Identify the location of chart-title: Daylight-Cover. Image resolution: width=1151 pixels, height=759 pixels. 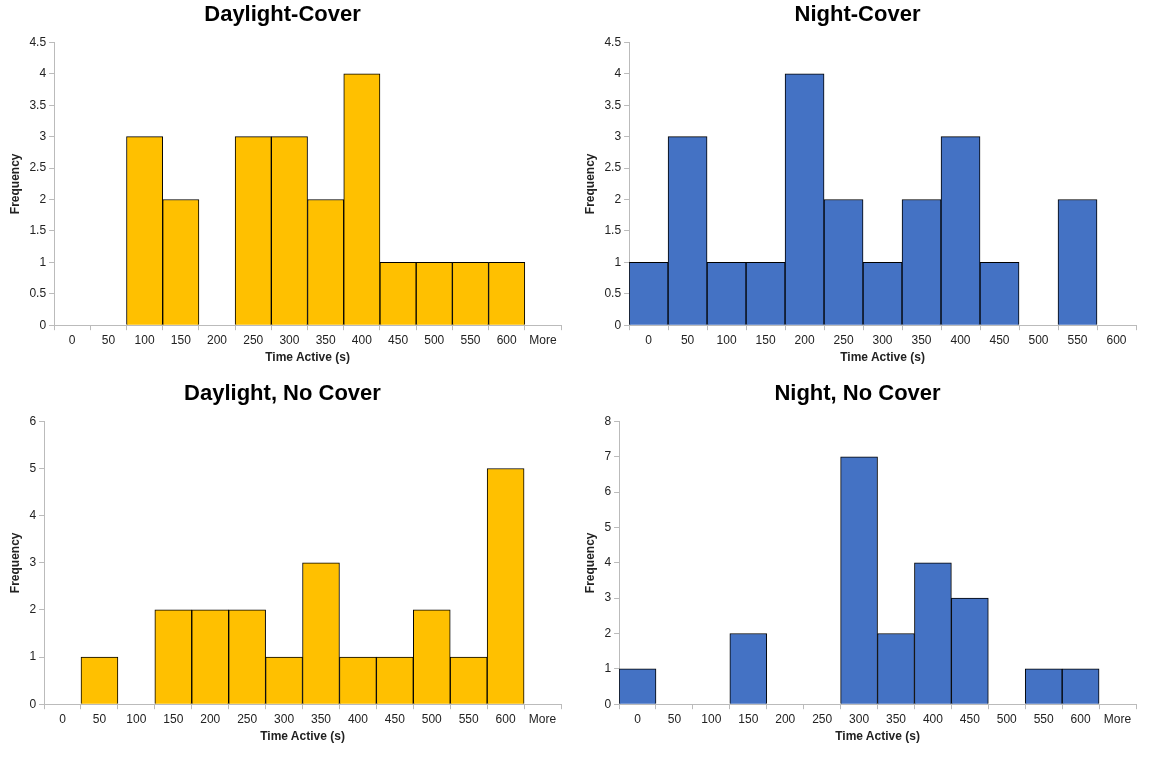
(283, 14).